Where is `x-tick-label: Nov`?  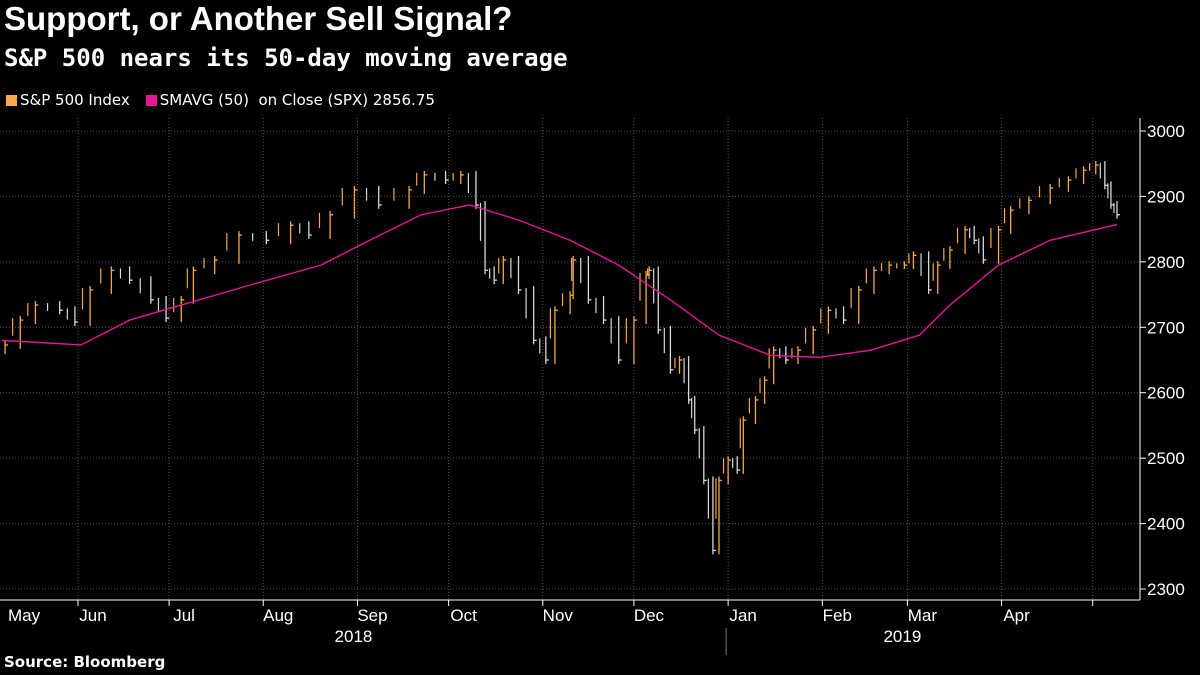
x-tick-label: Nov is located at coordinates (558, 615).